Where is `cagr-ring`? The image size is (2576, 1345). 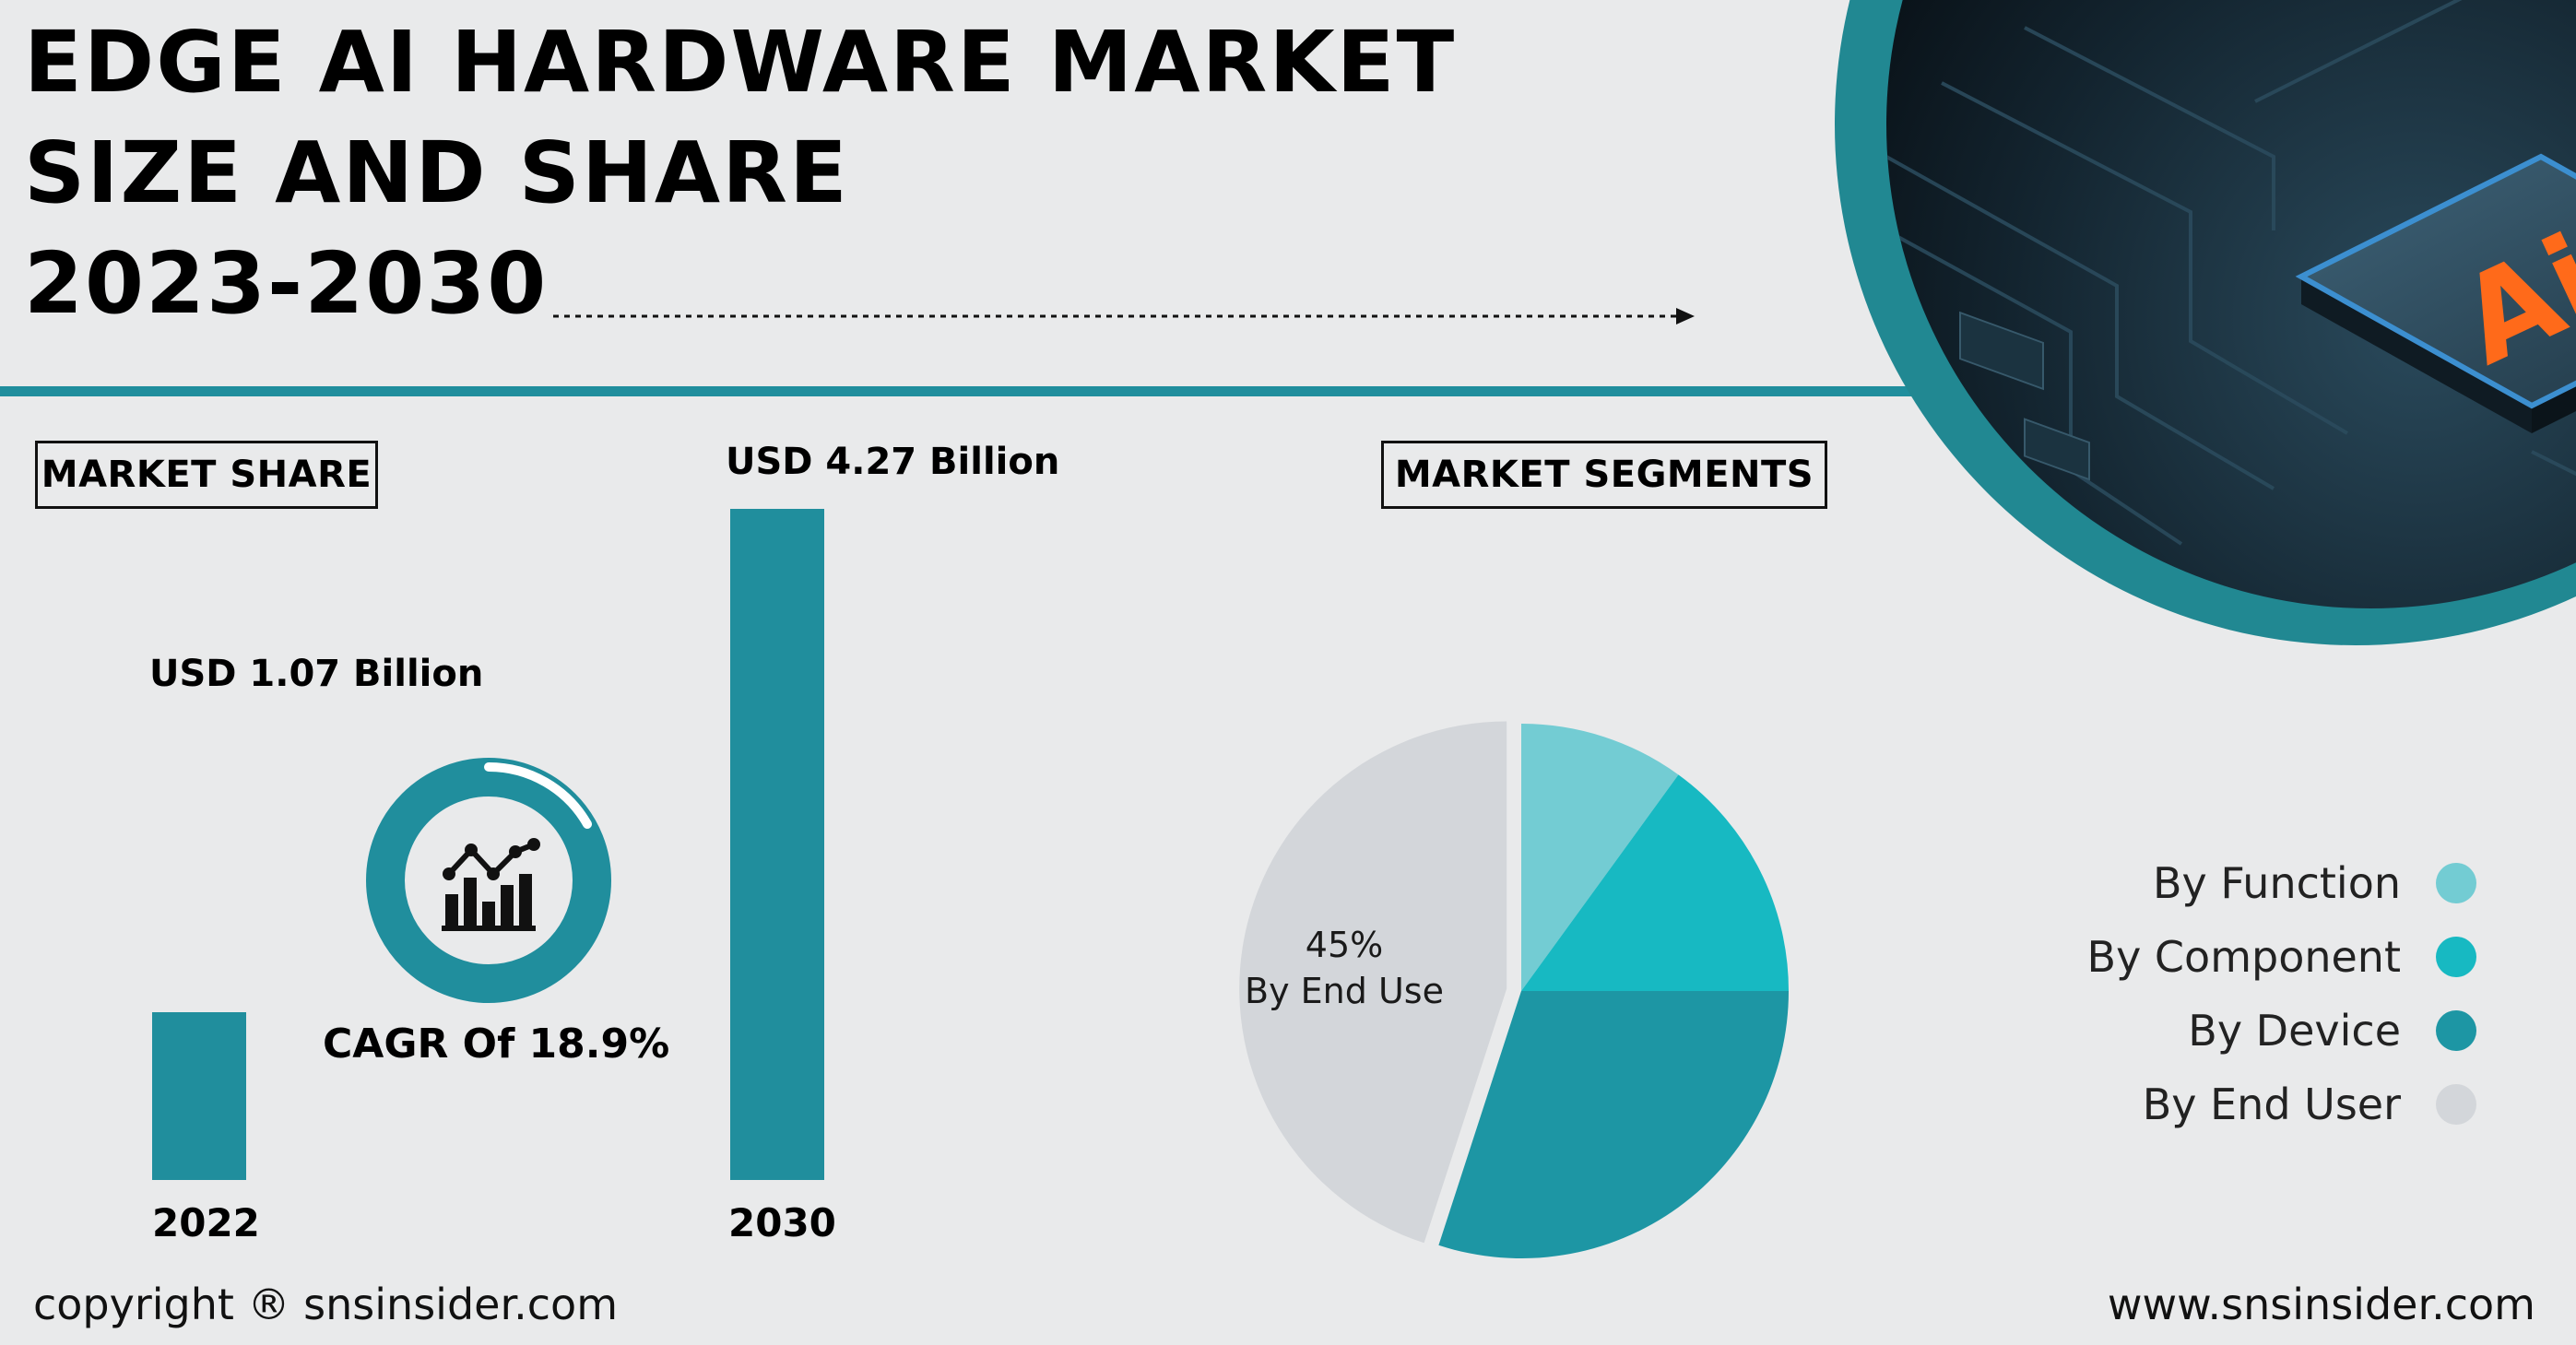
cagr-ring is located at coordinates (488, 880).